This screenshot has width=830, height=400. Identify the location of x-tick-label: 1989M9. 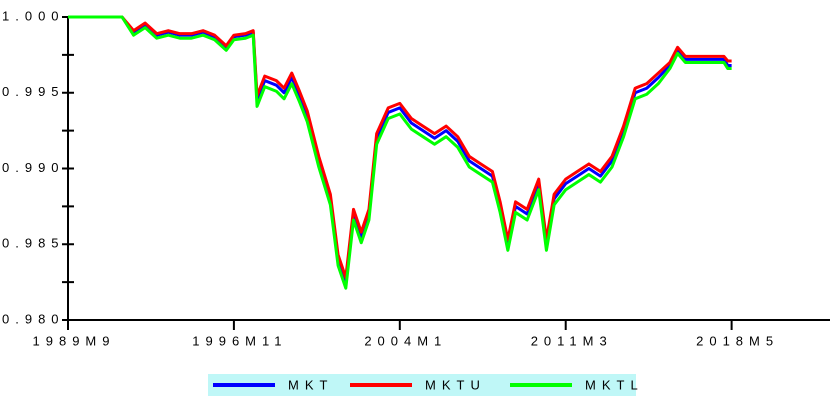
(74, 340).